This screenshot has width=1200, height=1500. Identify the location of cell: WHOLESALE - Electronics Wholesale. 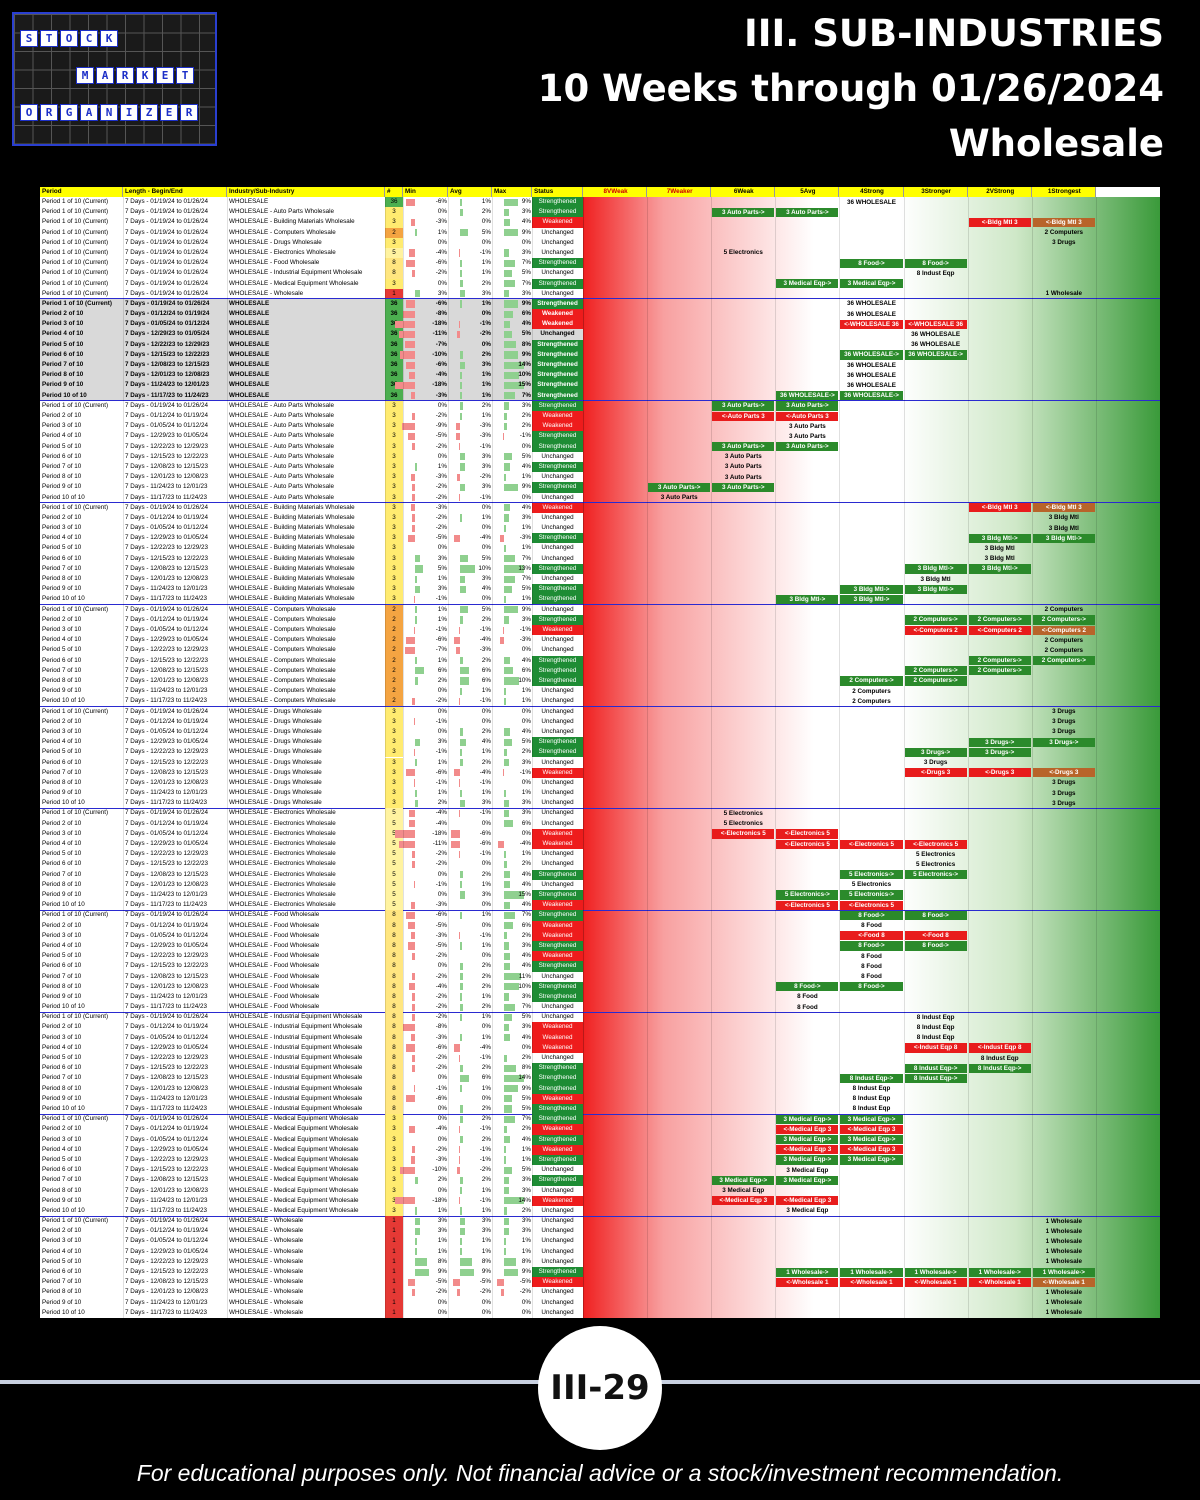
(282, 874).